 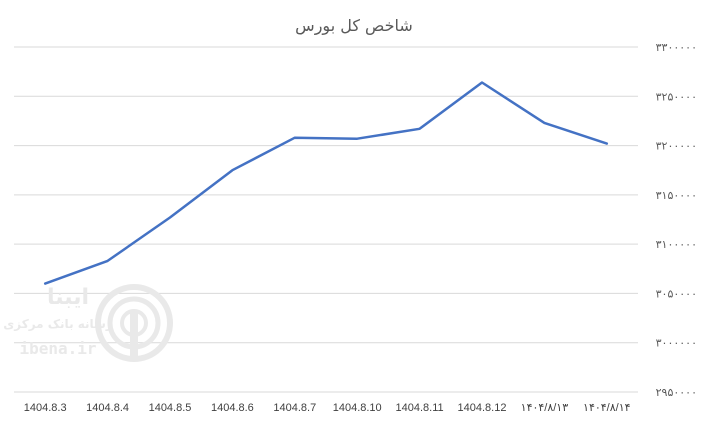 I want to click on y-tick-label: ۳۲۰۰۰۰۰, so click(x=676, y=146).